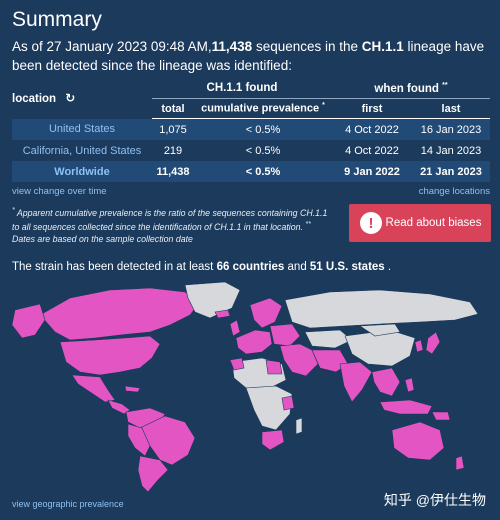  I want to click on location-header: location ↻, so click(44, 98).